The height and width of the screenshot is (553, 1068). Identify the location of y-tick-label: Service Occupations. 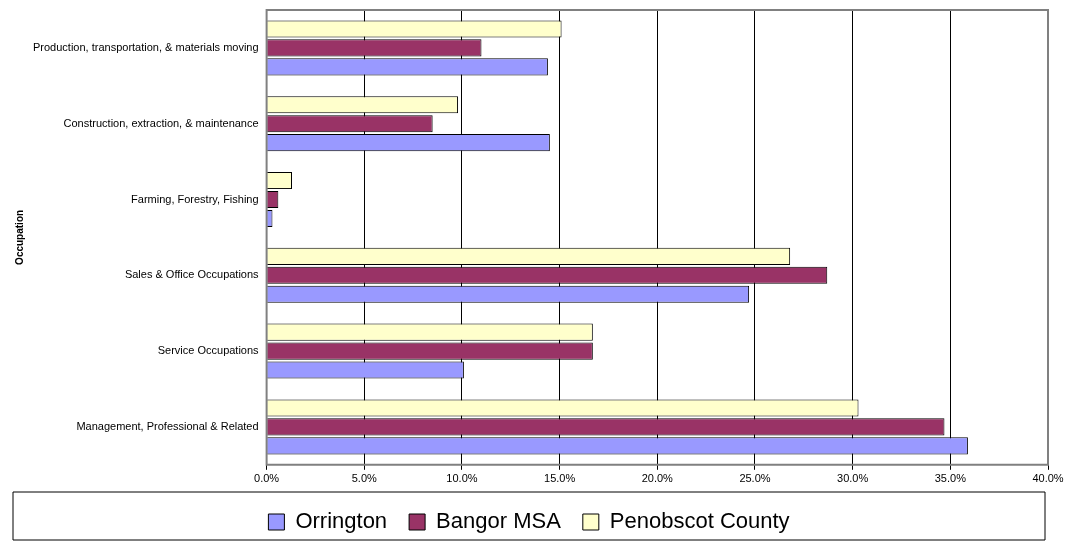
(208, 350).